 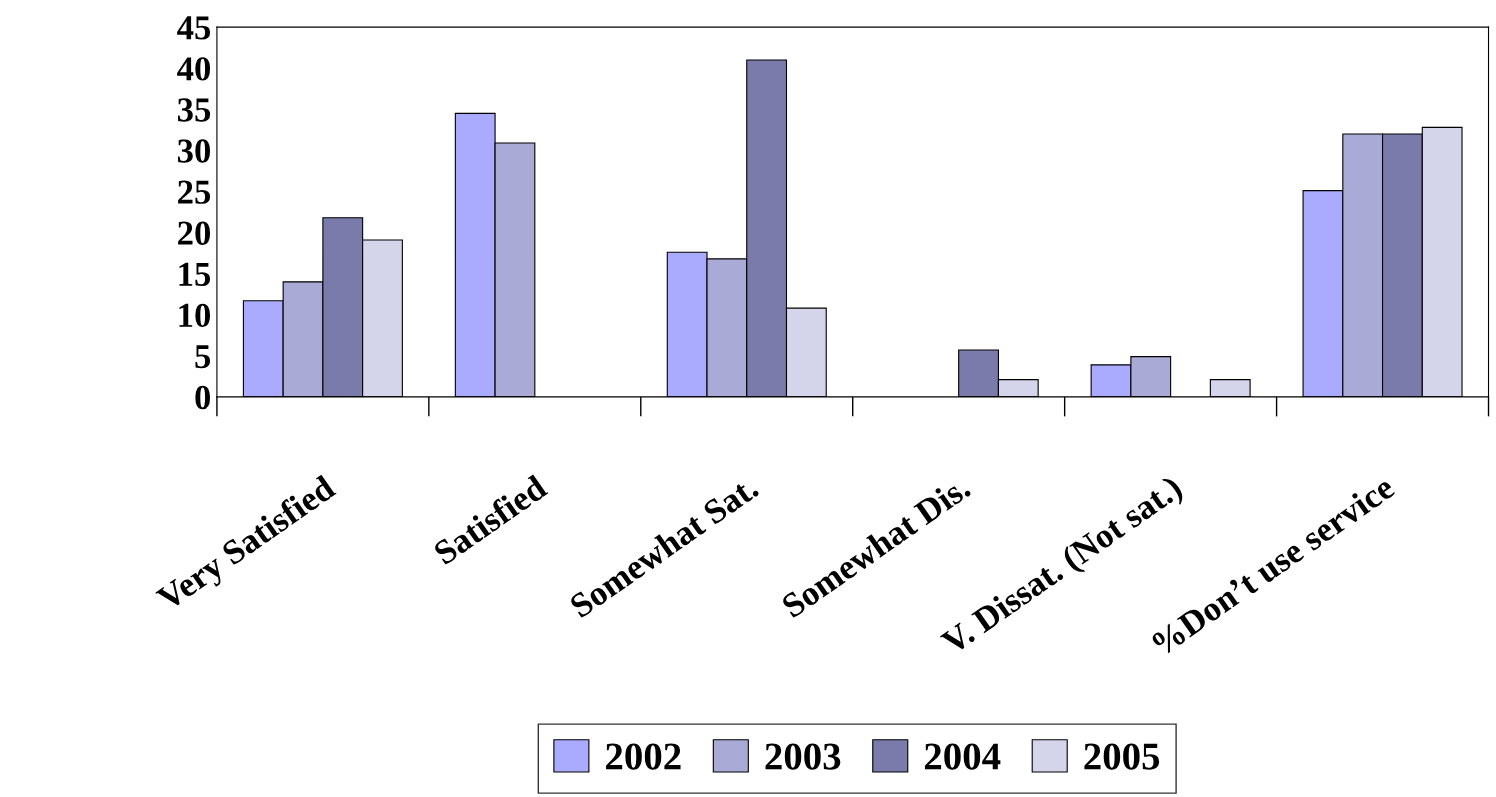 What do you see at coordinates (962, 756) in the screenshot?
I see `legend-label: 2004` at bounding box center [962, 756].